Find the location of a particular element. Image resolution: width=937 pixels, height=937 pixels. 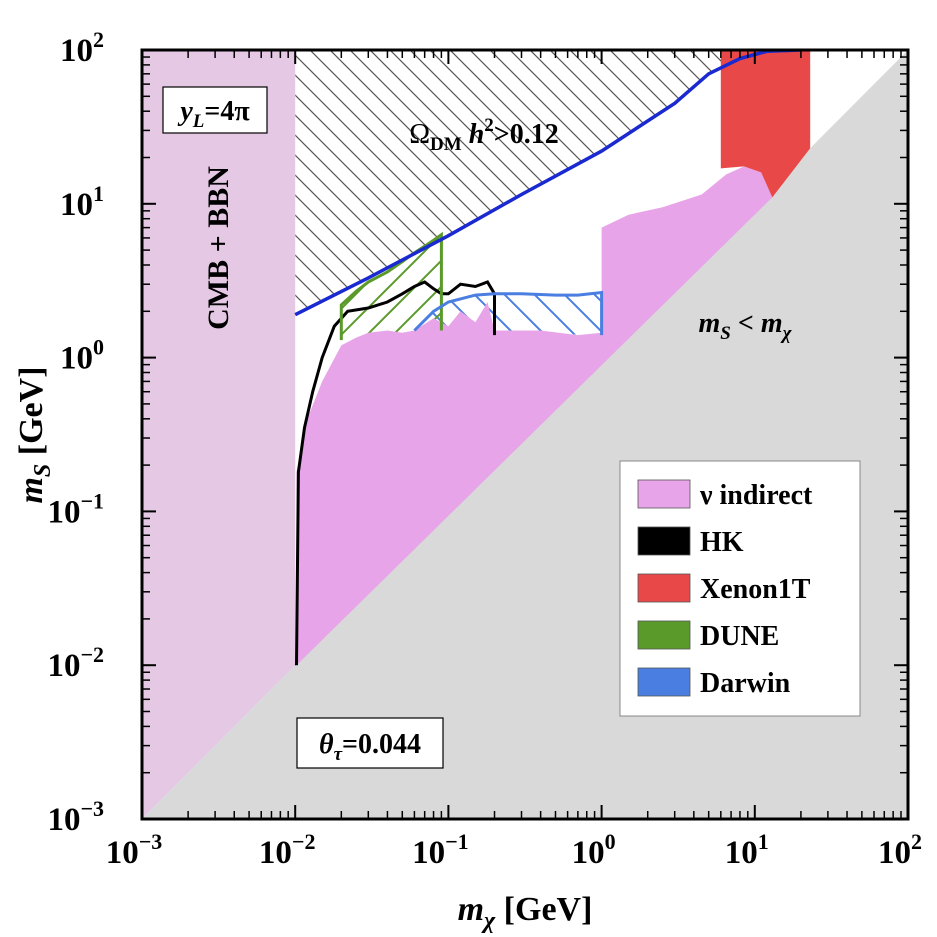

cmb-bbn-region is located at coordinates (219, 434).